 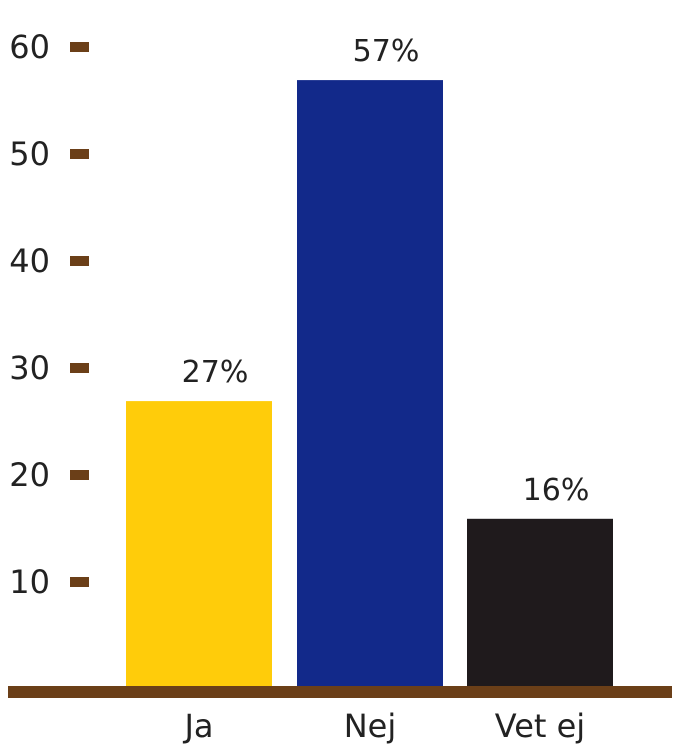 What do you see at coordinates (199, 545) in the screenshot?
I see `bar-ja` at bounding box center [199, 545].